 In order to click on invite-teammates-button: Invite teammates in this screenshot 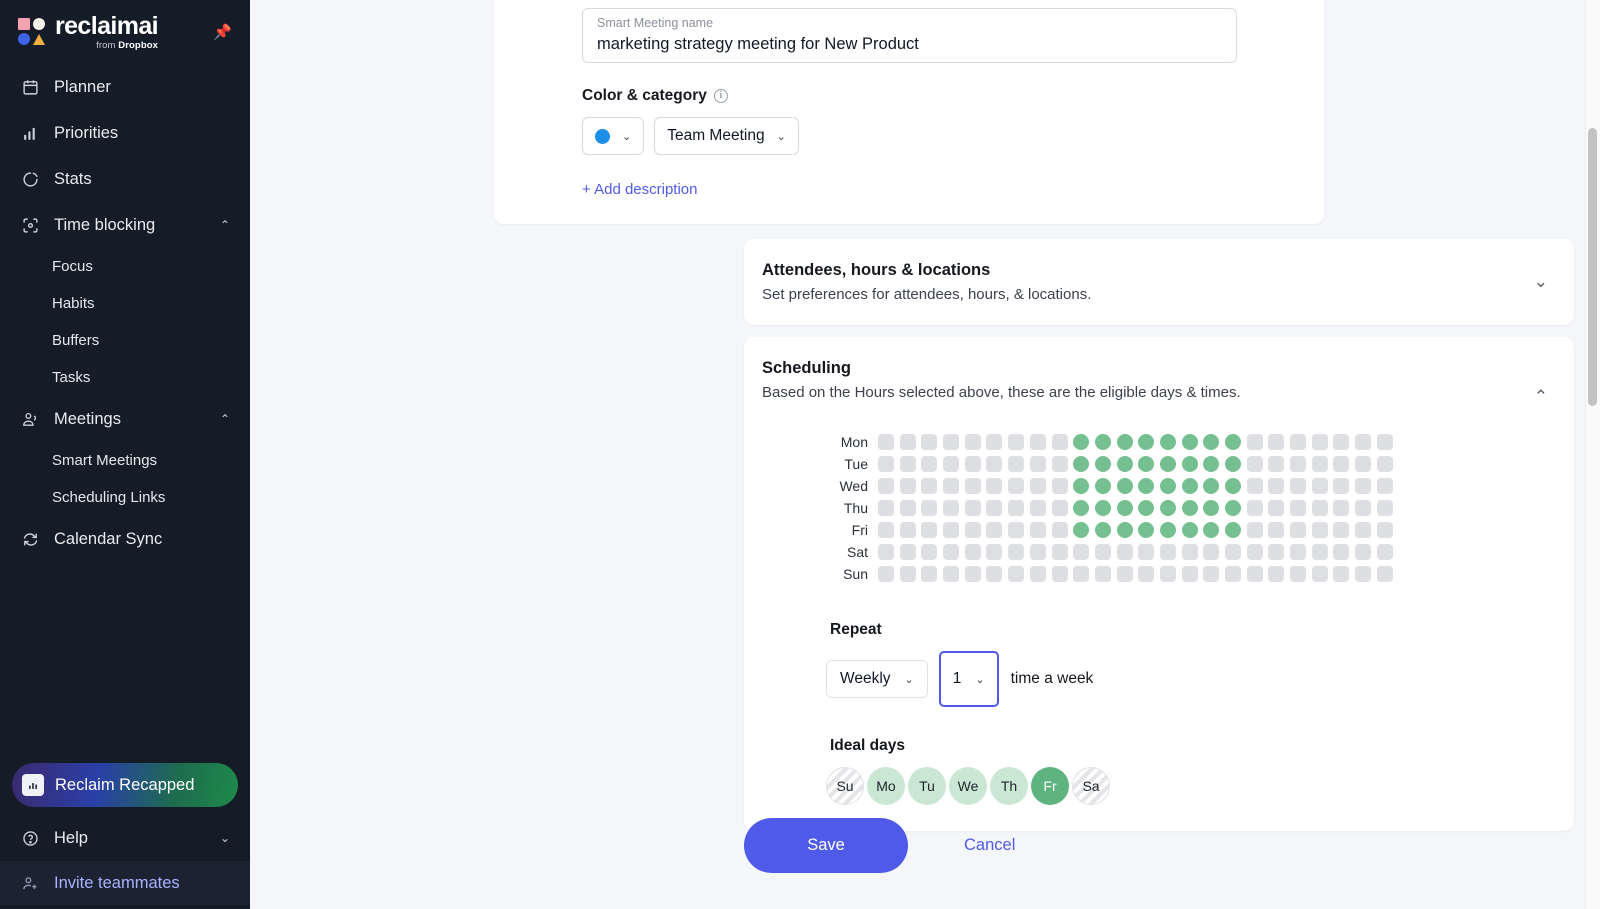, I will do `click(125, 883)`.